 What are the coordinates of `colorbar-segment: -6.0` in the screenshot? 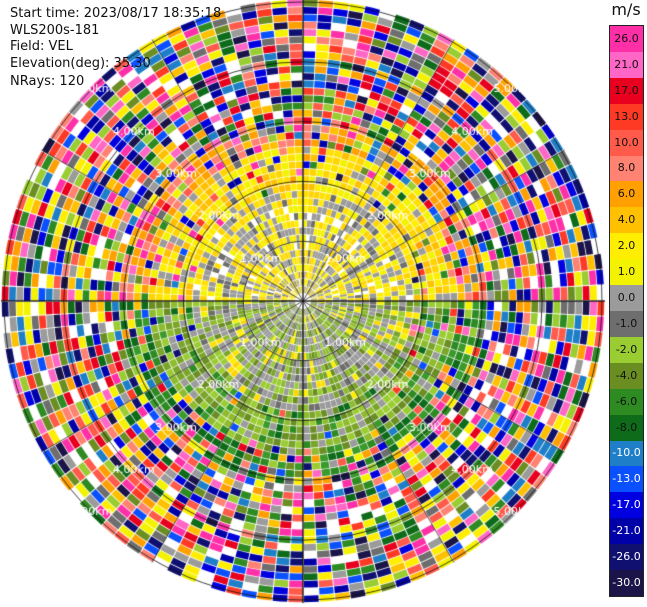 It's located at (626, 401).